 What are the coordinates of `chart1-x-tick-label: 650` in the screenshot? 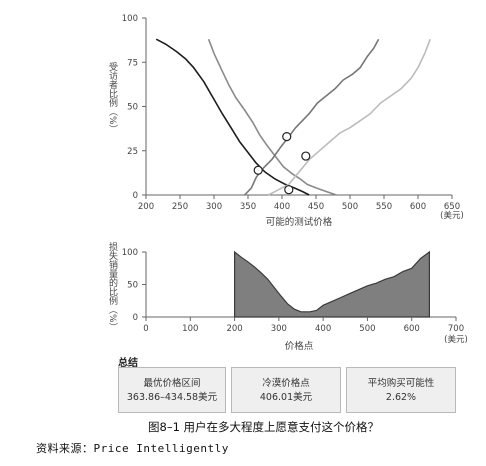 It's located at (452, 207).